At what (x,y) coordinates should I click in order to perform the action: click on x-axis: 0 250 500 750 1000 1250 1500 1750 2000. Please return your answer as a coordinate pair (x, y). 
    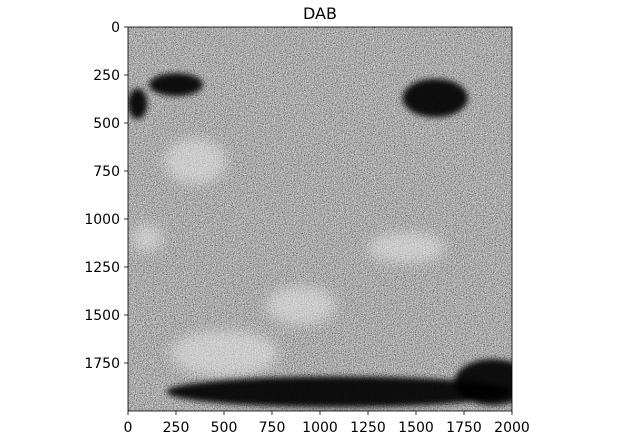
    Looking at the image, I should click on (327, 423).